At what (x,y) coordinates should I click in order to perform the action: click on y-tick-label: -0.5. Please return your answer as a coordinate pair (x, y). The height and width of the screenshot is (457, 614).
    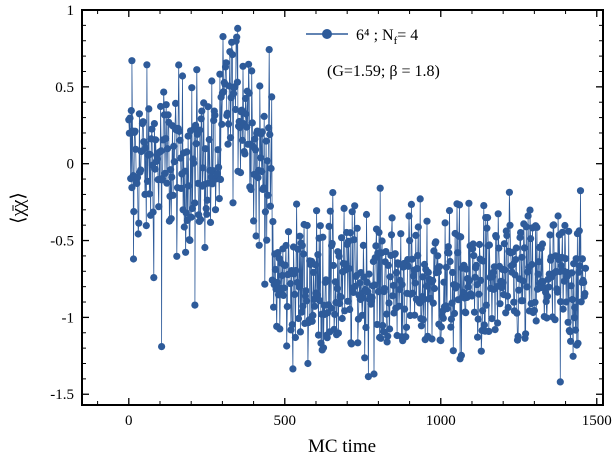
    Looking at the image, I should click on (62, 242).